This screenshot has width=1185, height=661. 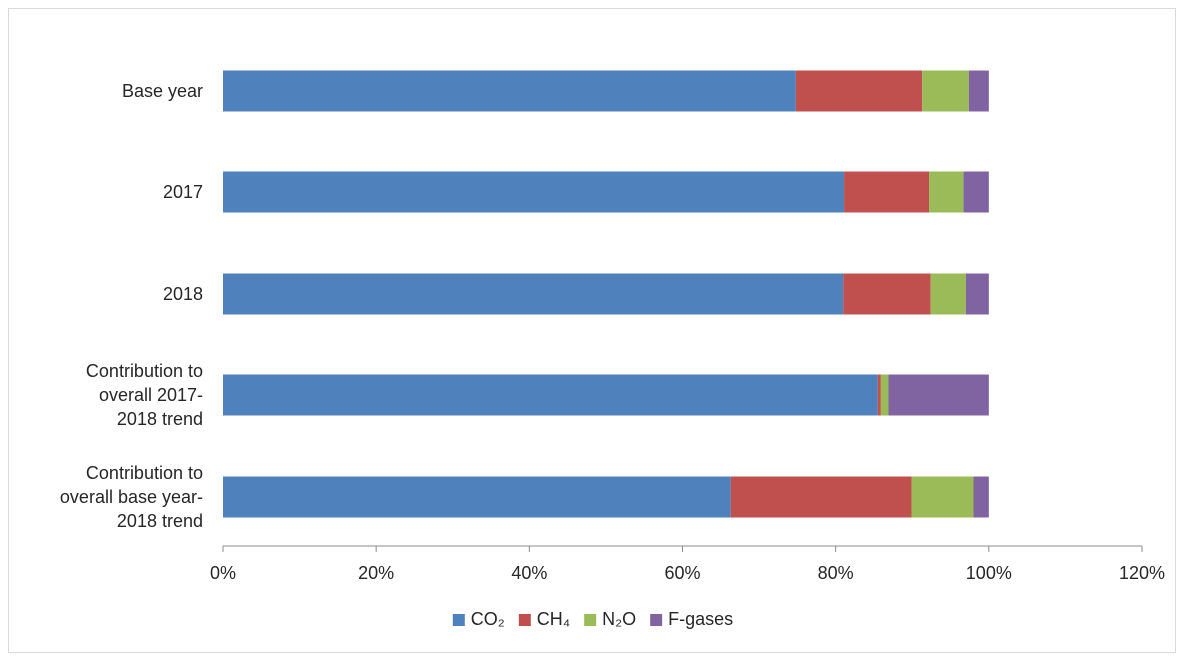 I want to click on x-tick-label: 0%, so click(x=223, y=573).